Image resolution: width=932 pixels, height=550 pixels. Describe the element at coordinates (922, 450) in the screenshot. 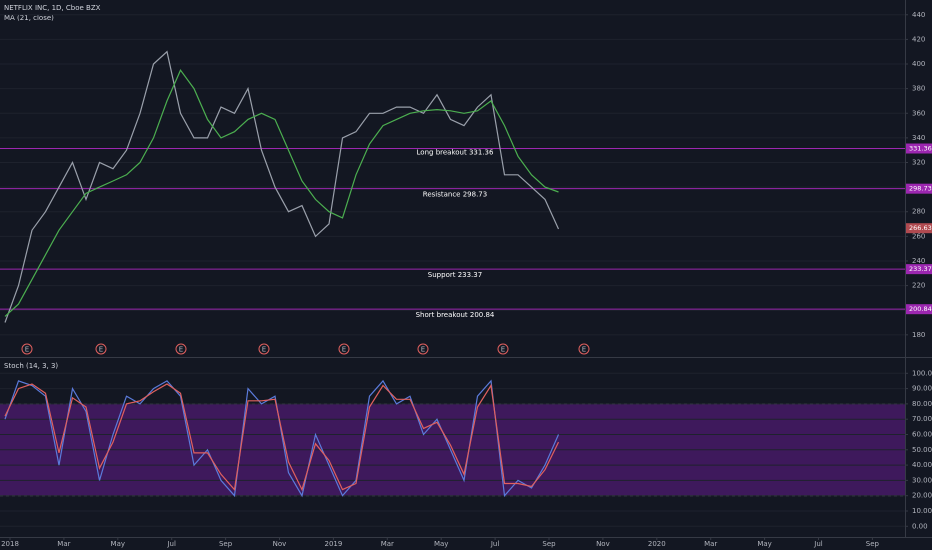

I see `y-tick-label: 50.00` at that location.